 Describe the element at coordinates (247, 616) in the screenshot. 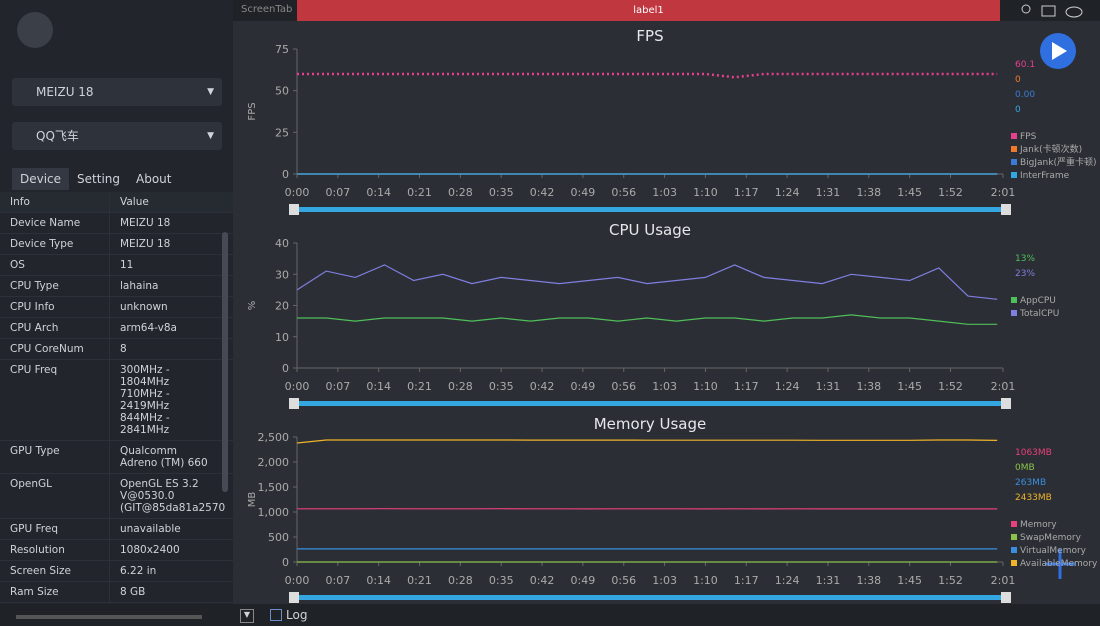

I see `collapse-button: ▼` at that location.